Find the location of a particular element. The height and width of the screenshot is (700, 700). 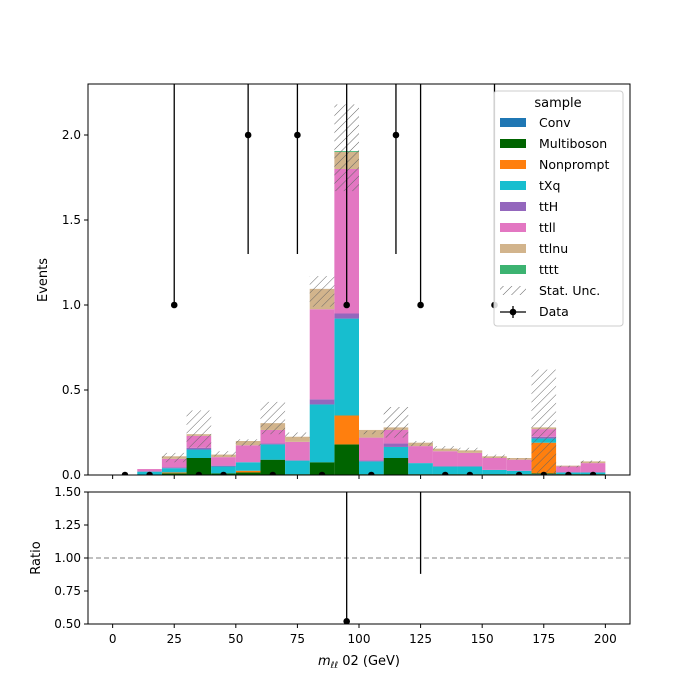

ratio-y-ticks: 0.50 0.75 1.00 1.25 1.50 is located at coordinates (71, 558).